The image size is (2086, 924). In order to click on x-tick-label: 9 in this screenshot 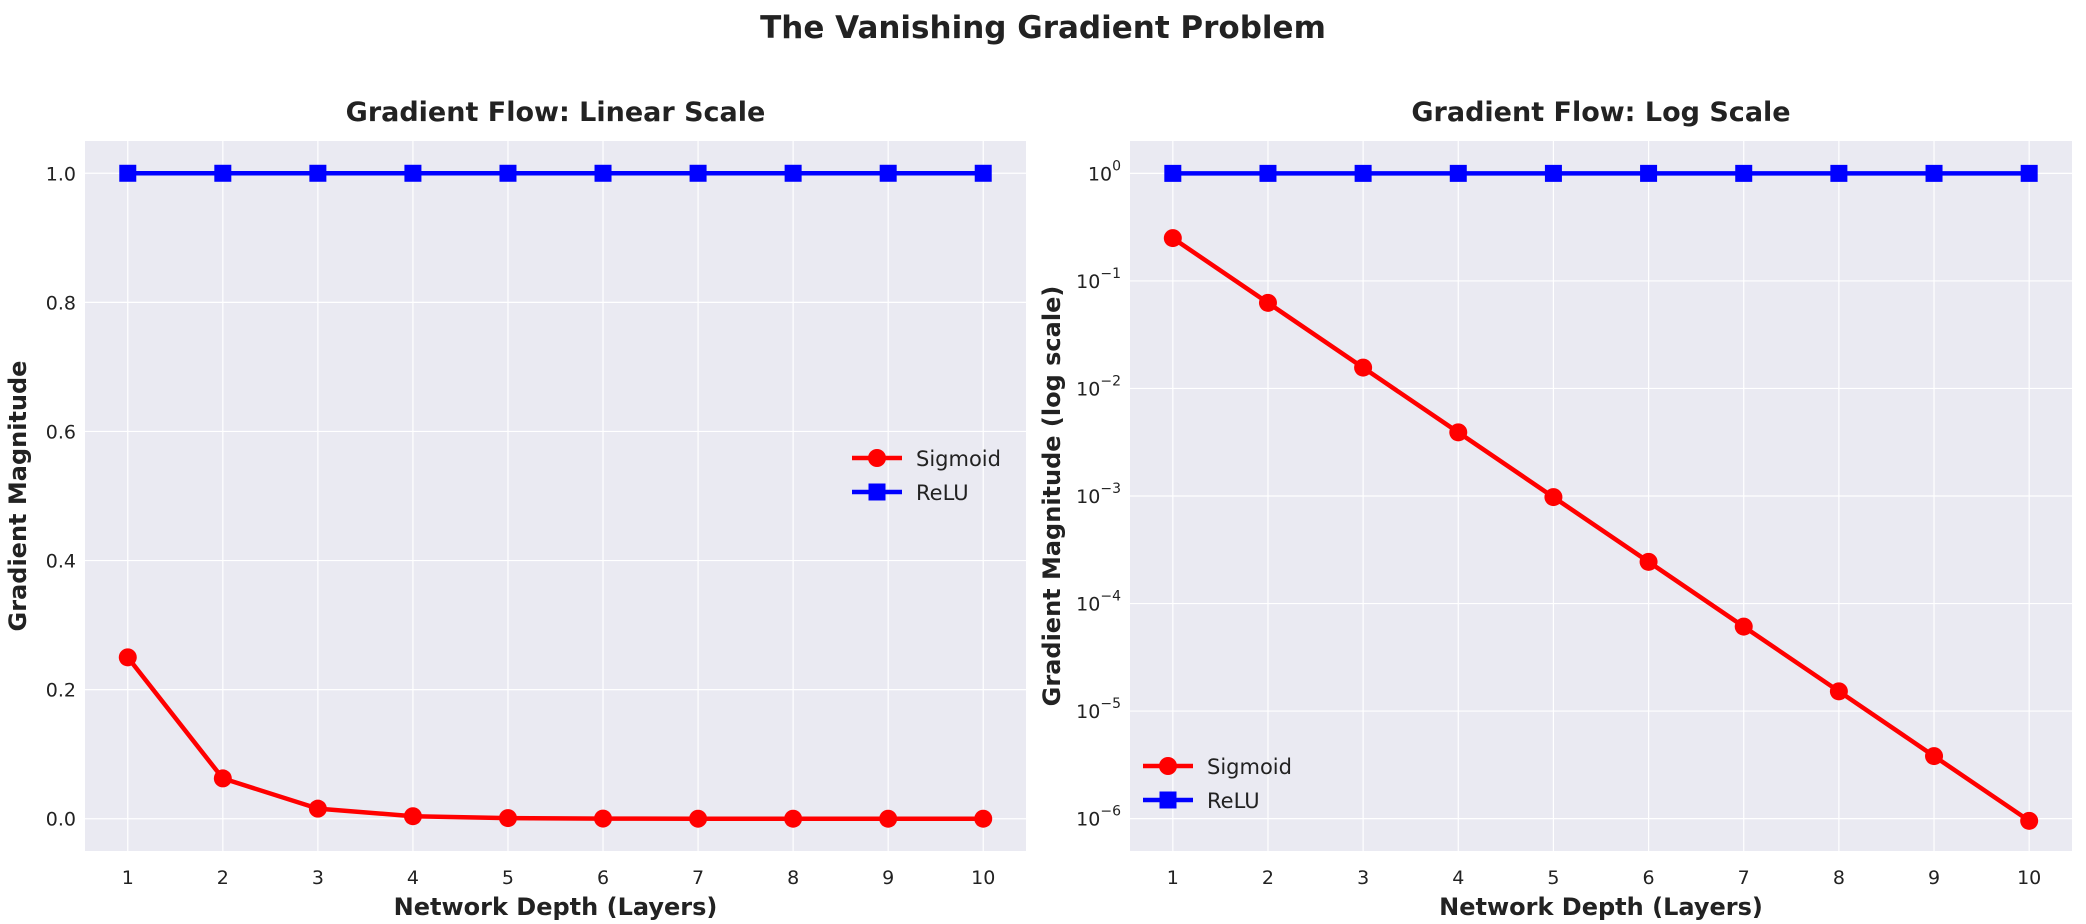, I will do `click(1934, 878)`.